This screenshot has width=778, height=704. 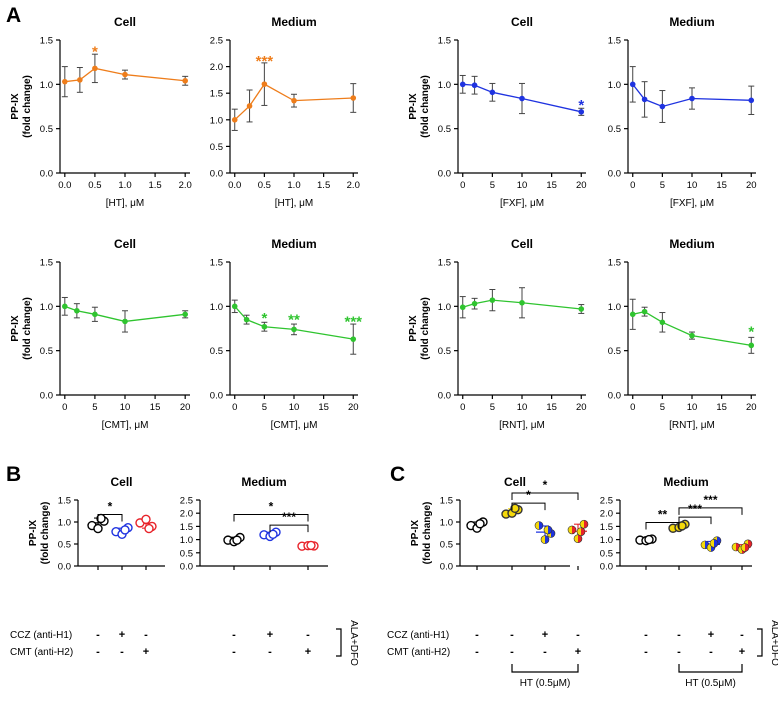 I want to click on x-tick-label: 1.5, so click(x=154, y=185).